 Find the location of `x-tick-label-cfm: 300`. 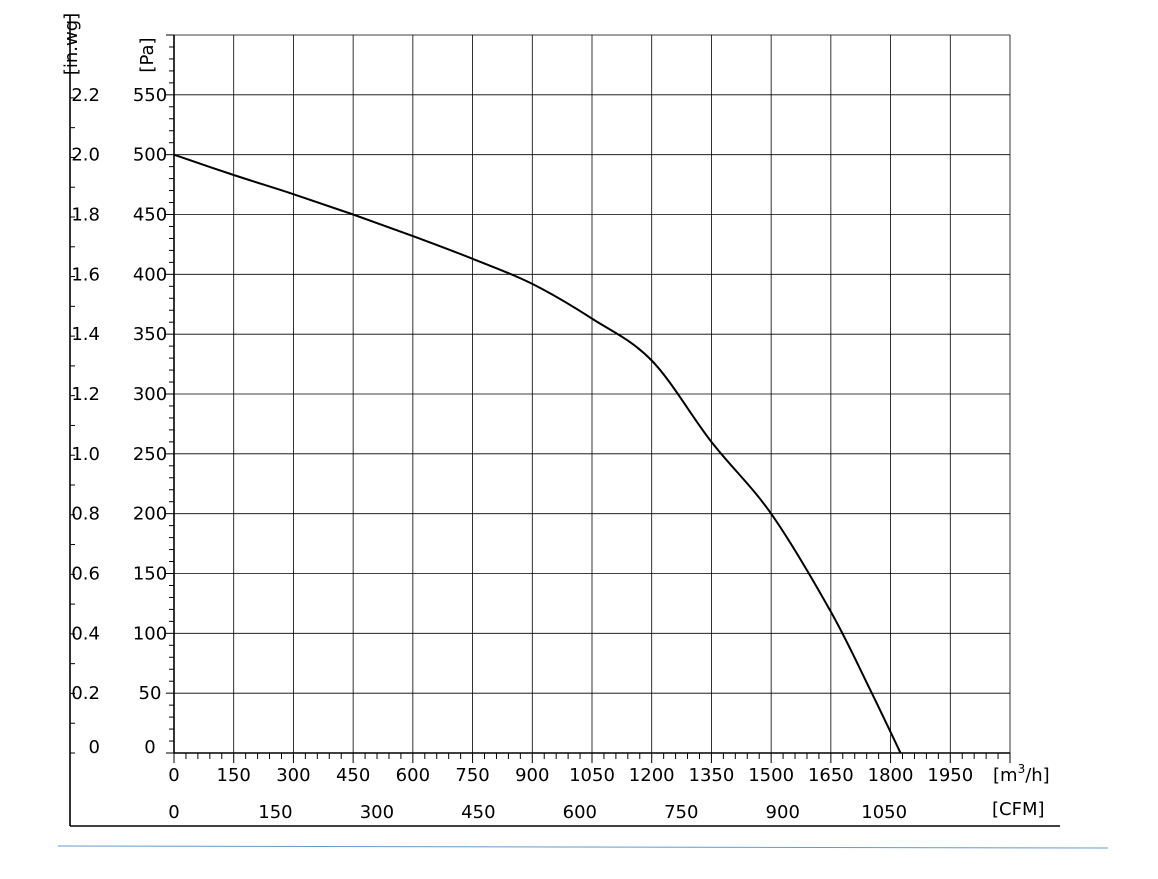

x-tick-label-cfm: 300 is located at coordinates (377, 812).